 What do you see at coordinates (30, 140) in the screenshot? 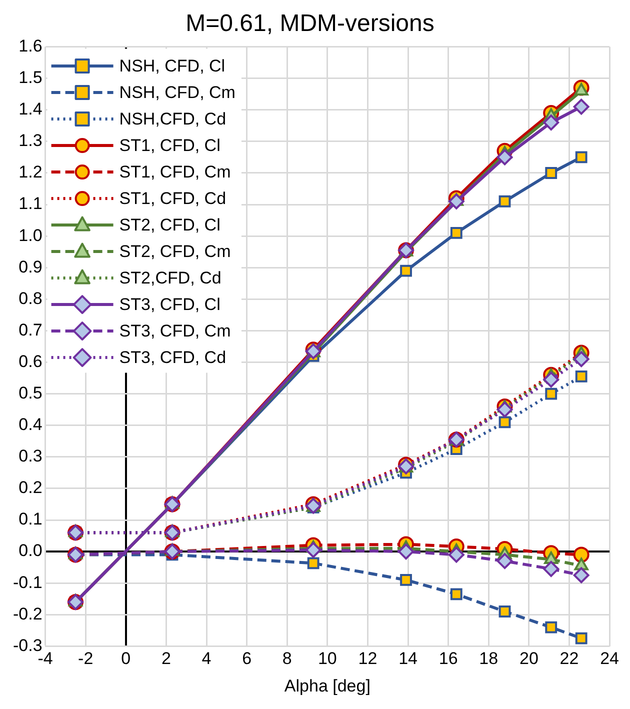
I see `y-tick-label: 1.3` at bounding box center [30, 140].